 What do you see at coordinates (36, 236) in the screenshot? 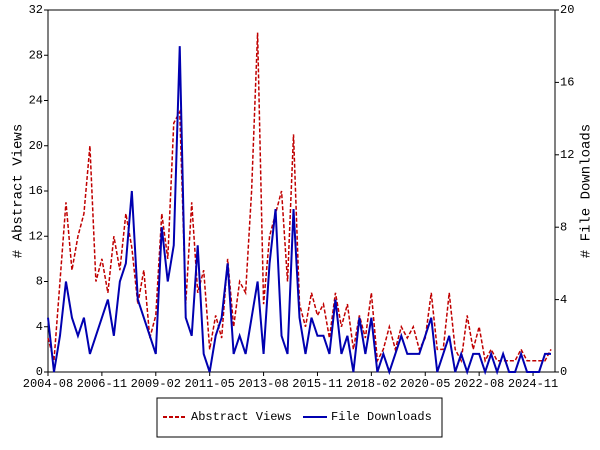
I see `y-tick-label: 12` at bounding box center [36, 236].